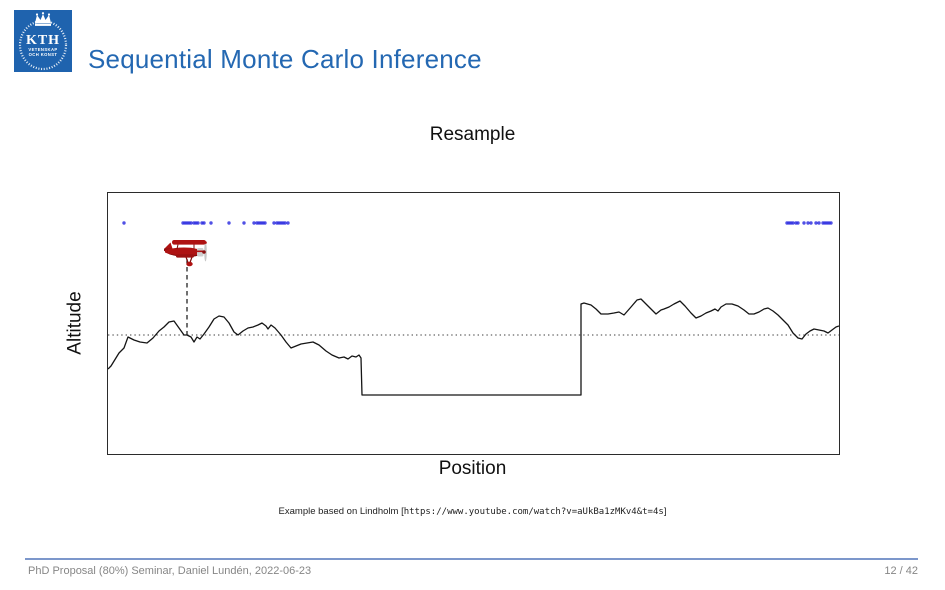 This screenshot has height=590, width=945. I want to click on terrain-line, so click(473, 347).